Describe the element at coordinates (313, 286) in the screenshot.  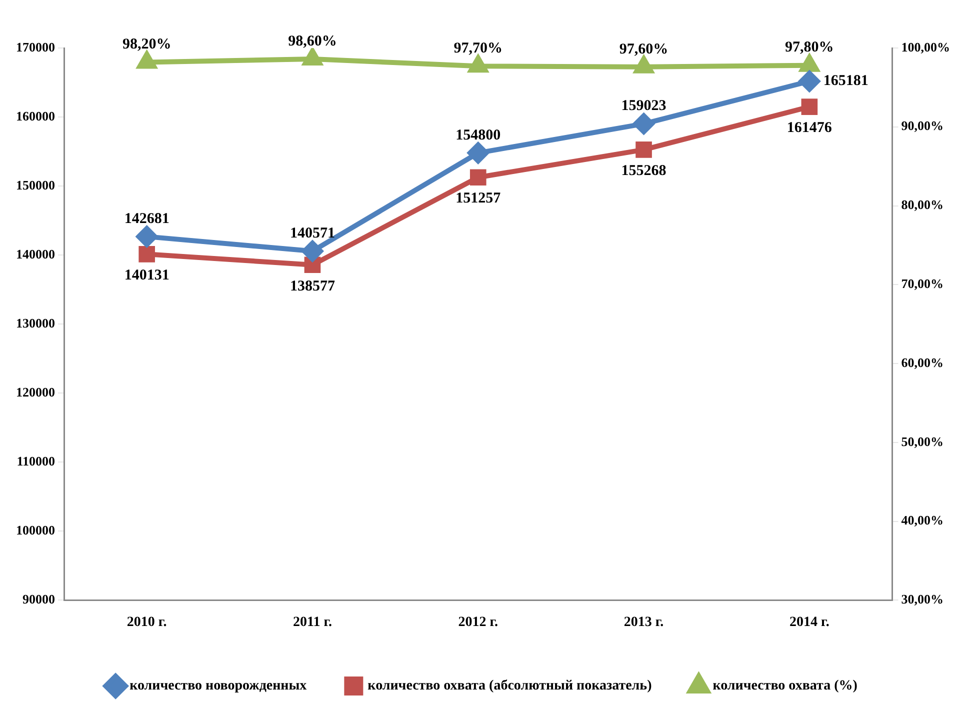
I see `data-label: 138577` at that location.